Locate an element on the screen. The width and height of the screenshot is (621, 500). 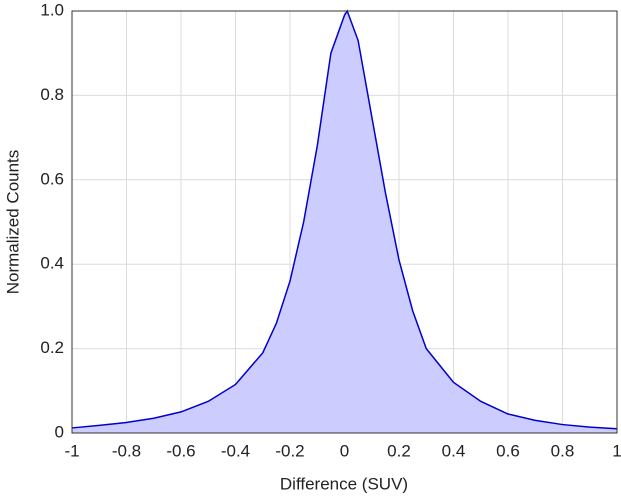
x-tick-label: -0.2 is located at coordinates (289, 450).